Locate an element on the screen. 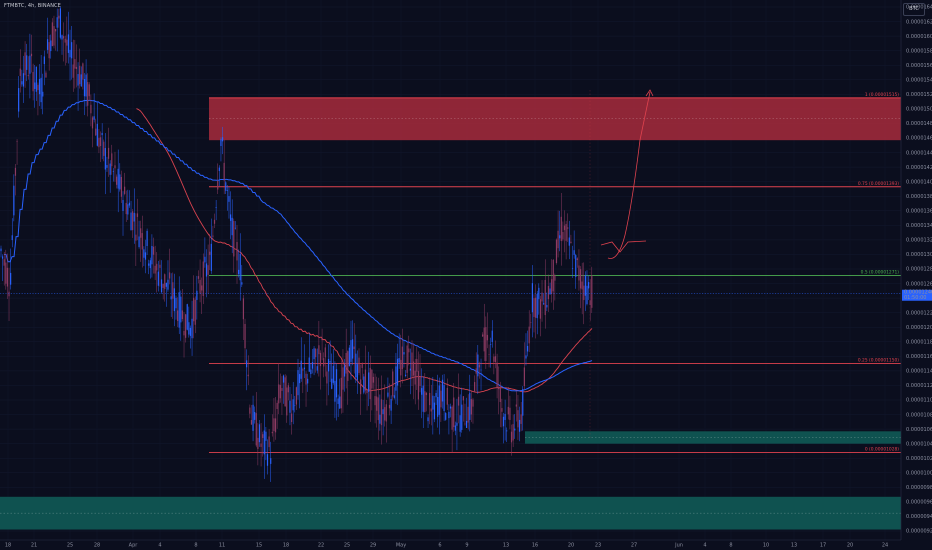 The width and height of the screenshot is (932, 550). symbol-label: FTMBTC, 4h, BINANCE is located at coordinates (32, 6).